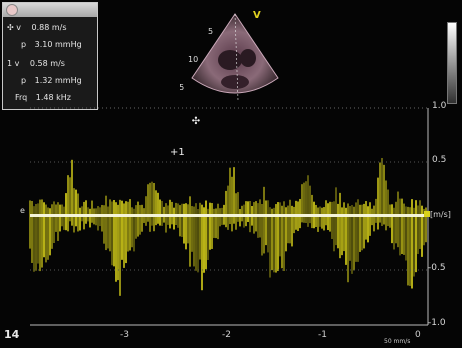  Describe the element at coordinates (124, 335) in the screenshot. I see `time-tick-label: -3` at that location.